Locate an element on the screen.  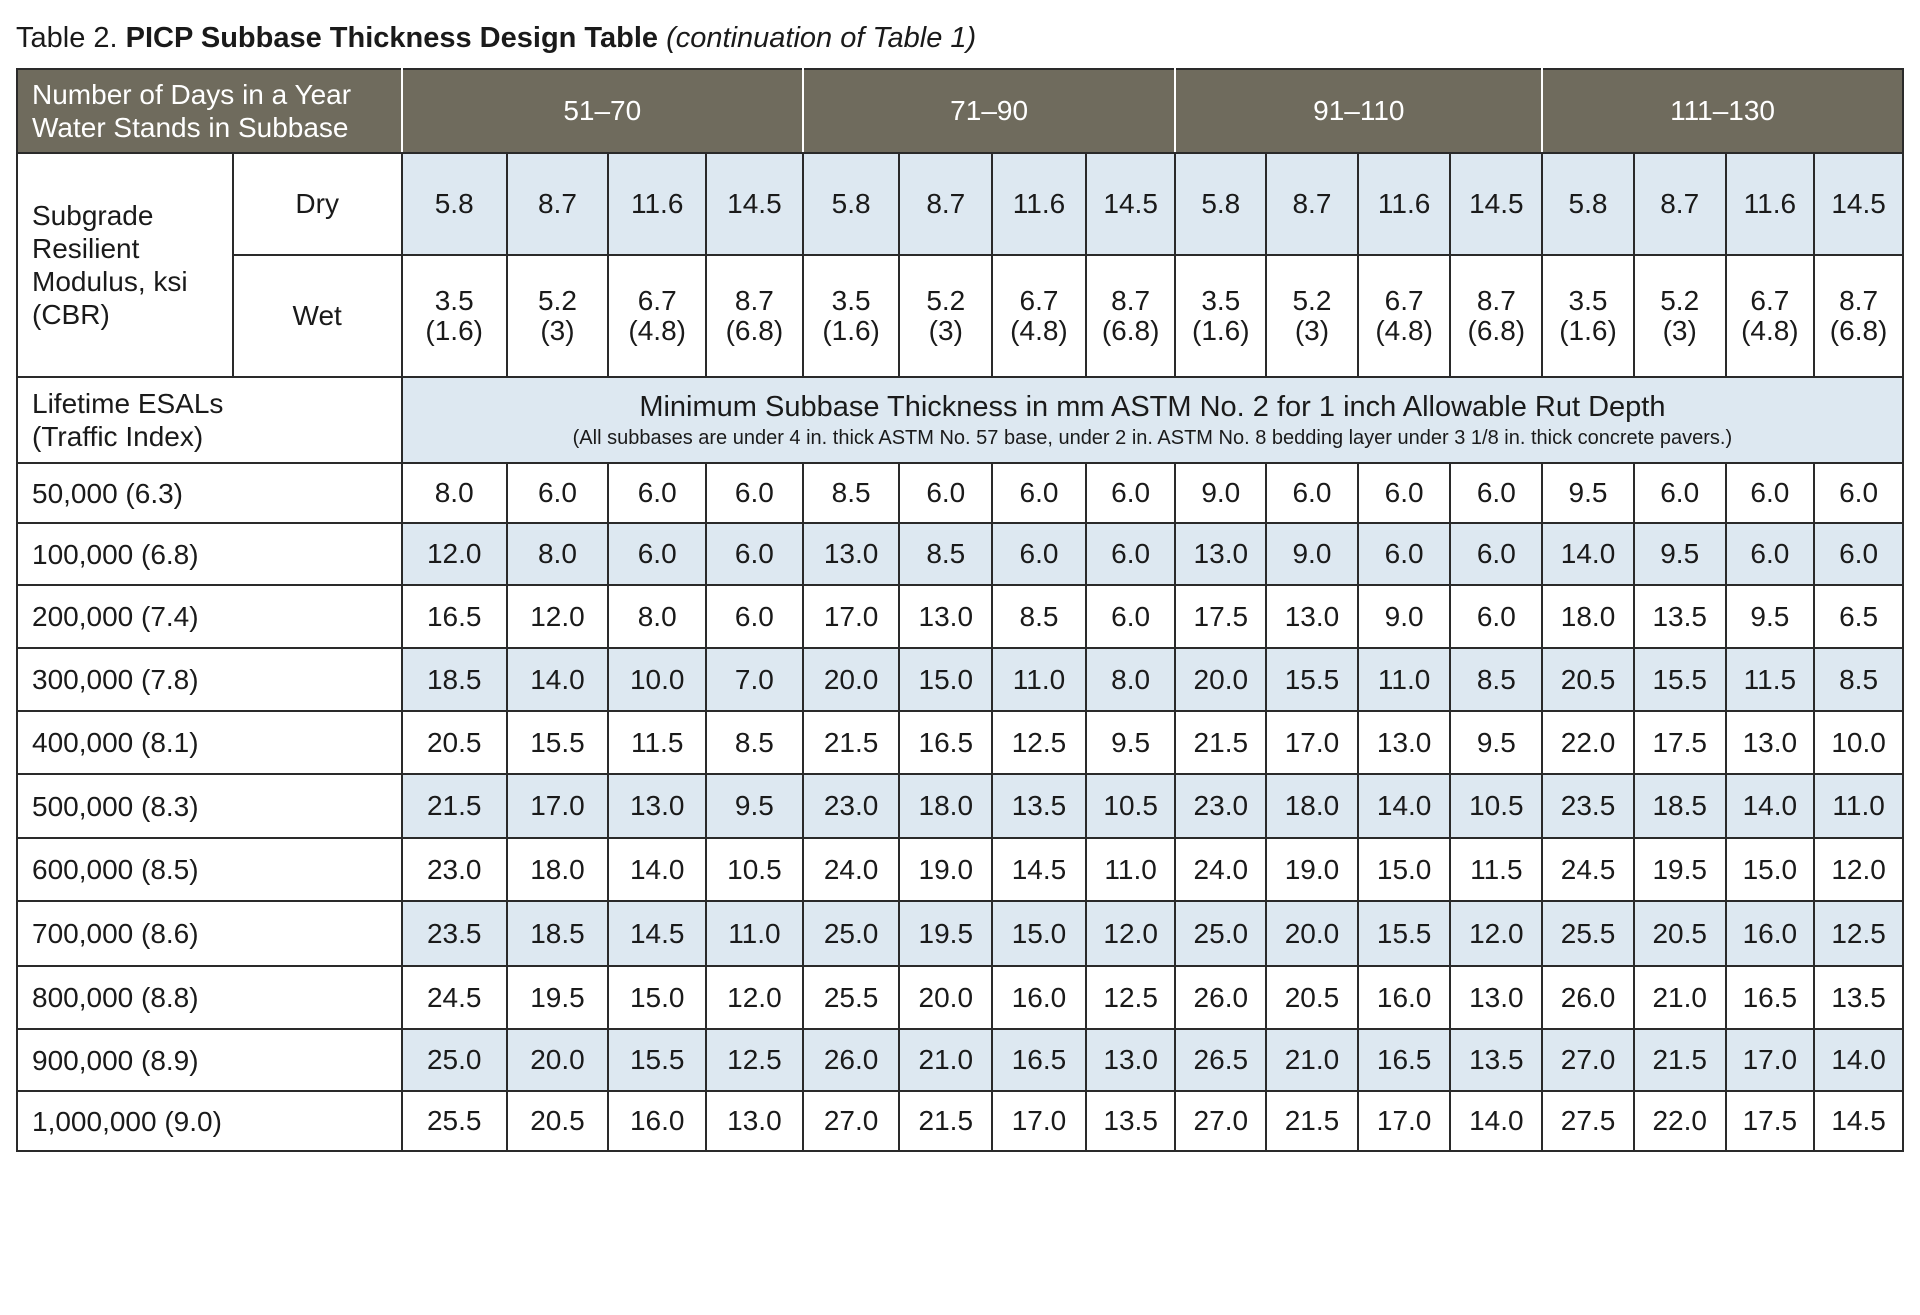
esal-row-label: 700,000 (8.6) is located at coordinates (209, 933).